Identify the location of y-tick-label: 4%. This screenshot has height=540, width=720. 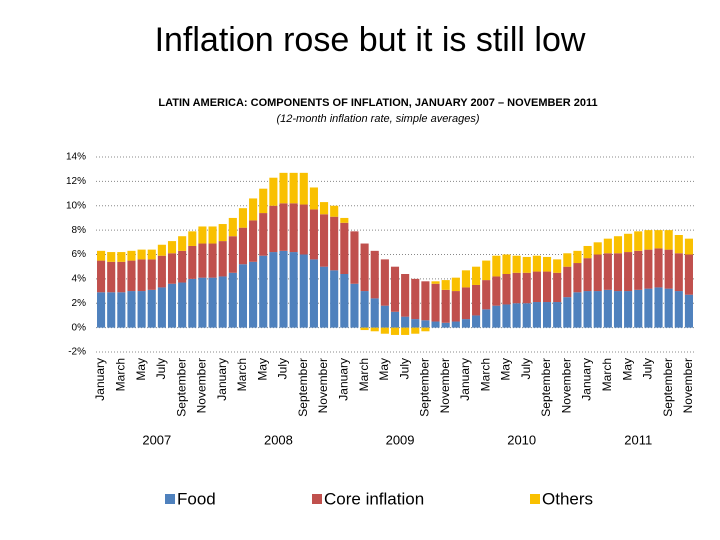
(79, 279).